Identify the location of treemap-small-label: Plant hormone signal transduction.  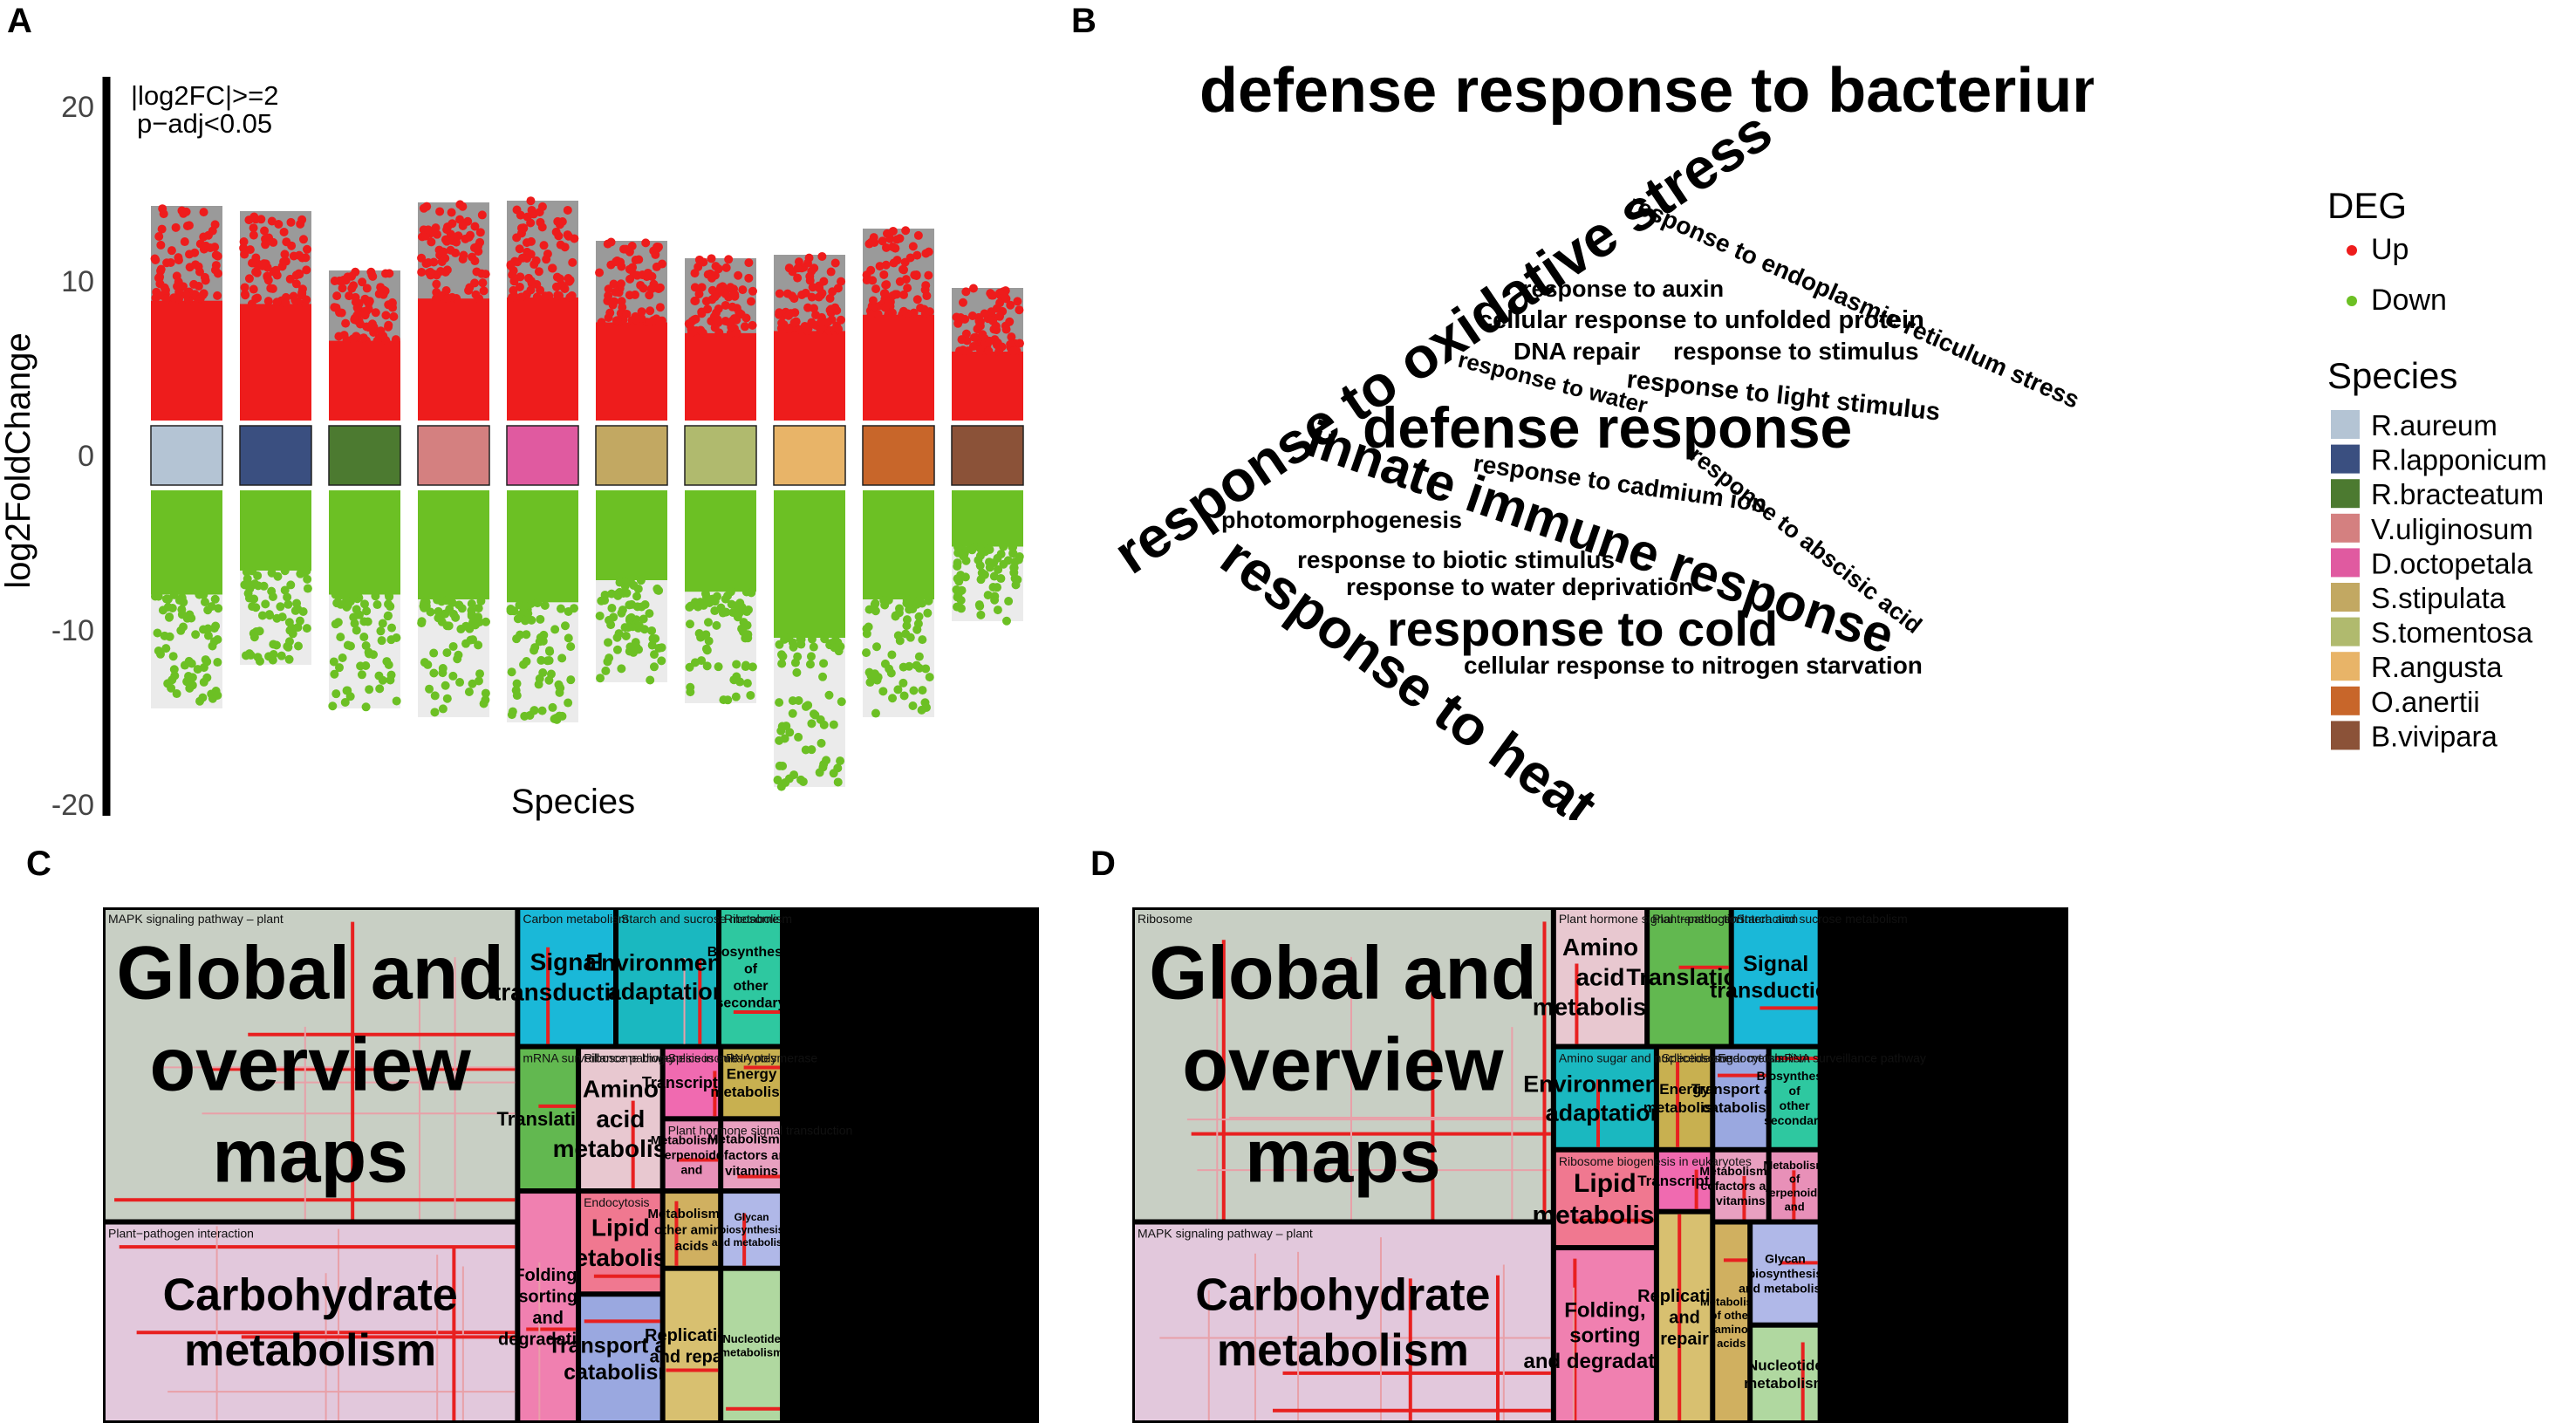
(760, 1130).